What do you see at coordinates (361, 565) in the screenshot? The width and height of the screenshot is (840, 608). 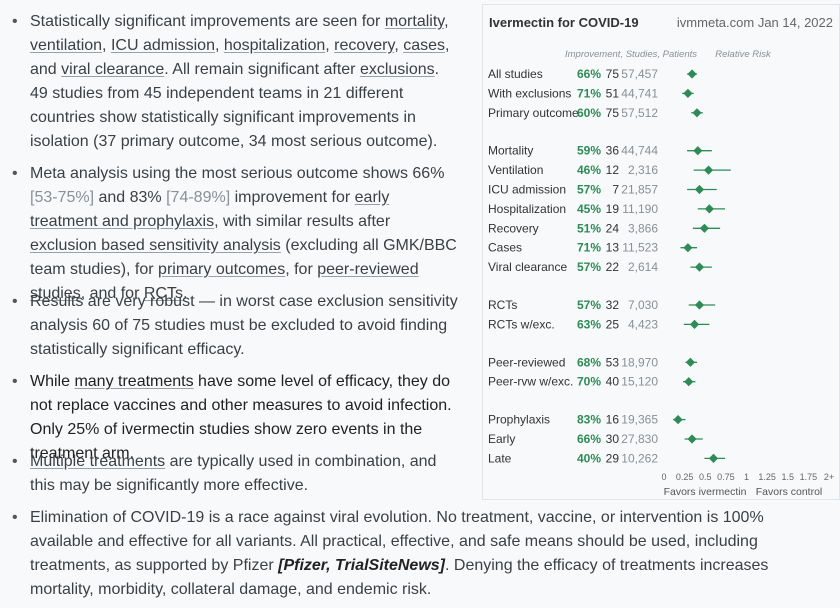 I see `citation-link: [Pfizer, TrialSiteNews]` at bounding box center [361, 565].